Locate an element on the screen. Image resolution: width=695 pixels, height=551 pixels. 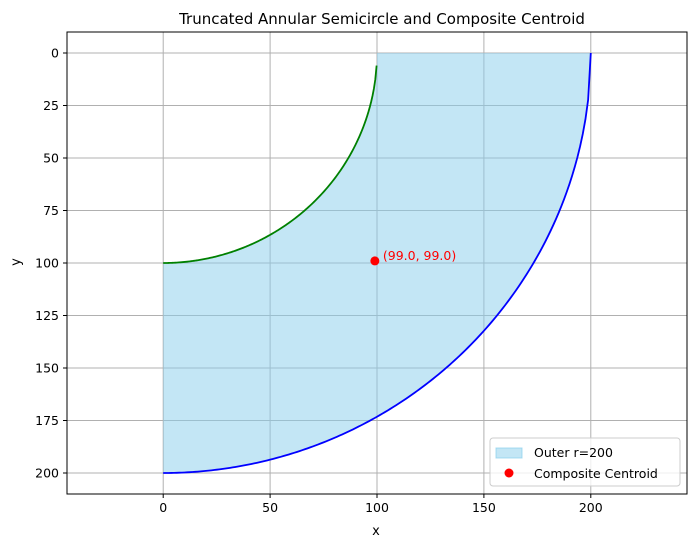
x-tick-label-2: 100 is located at coordinates (377, 507).